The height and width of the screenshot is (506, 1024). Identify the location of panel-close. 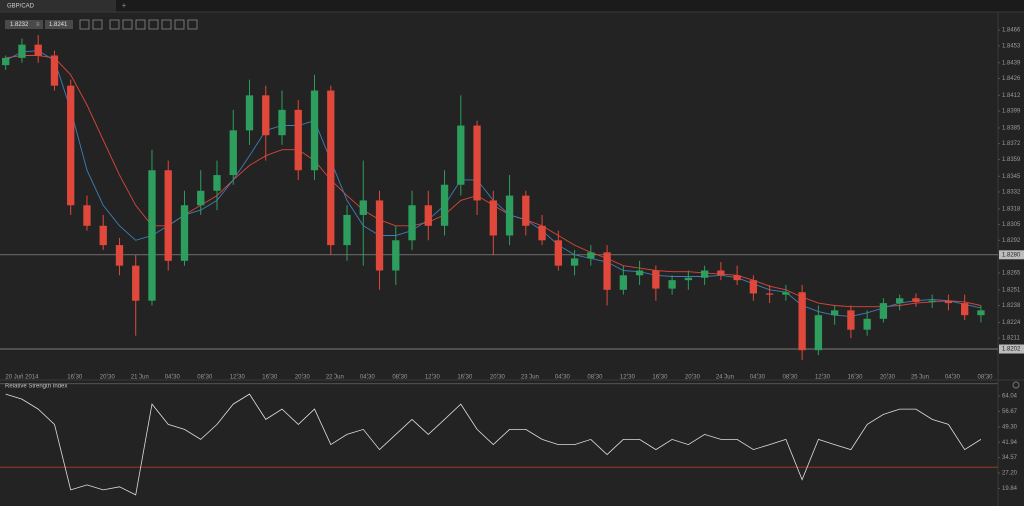
(1016, 385).